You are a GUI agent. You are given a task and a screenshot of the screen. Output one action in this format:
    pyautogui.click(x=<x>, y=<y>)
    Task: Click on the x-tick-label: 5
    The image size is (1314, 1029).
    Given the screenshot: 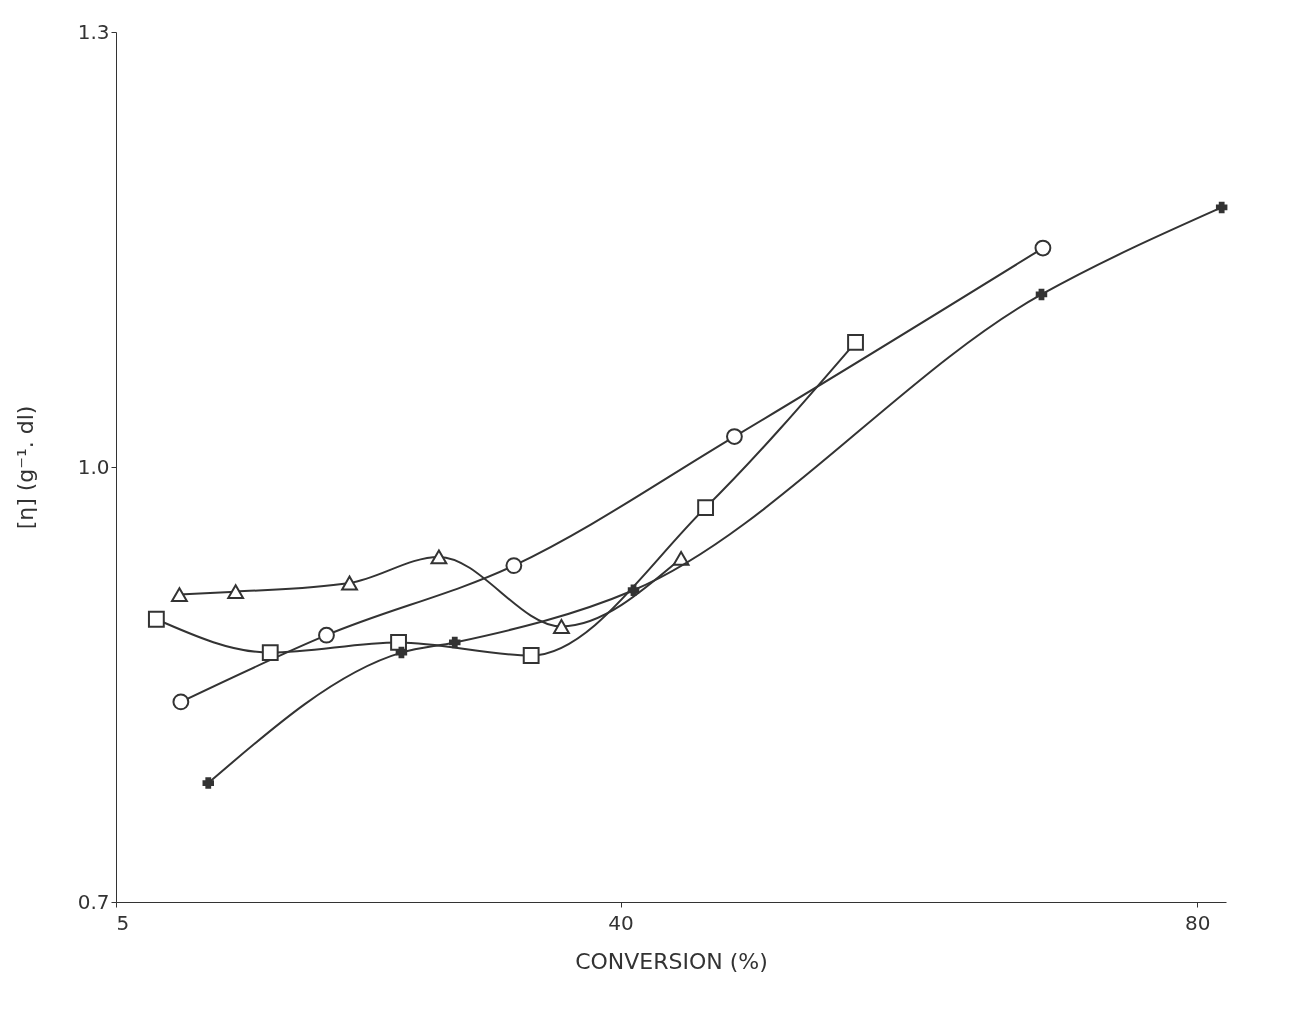 What is the action you would take?
    pyautogui.click(x=123, y=922)
    